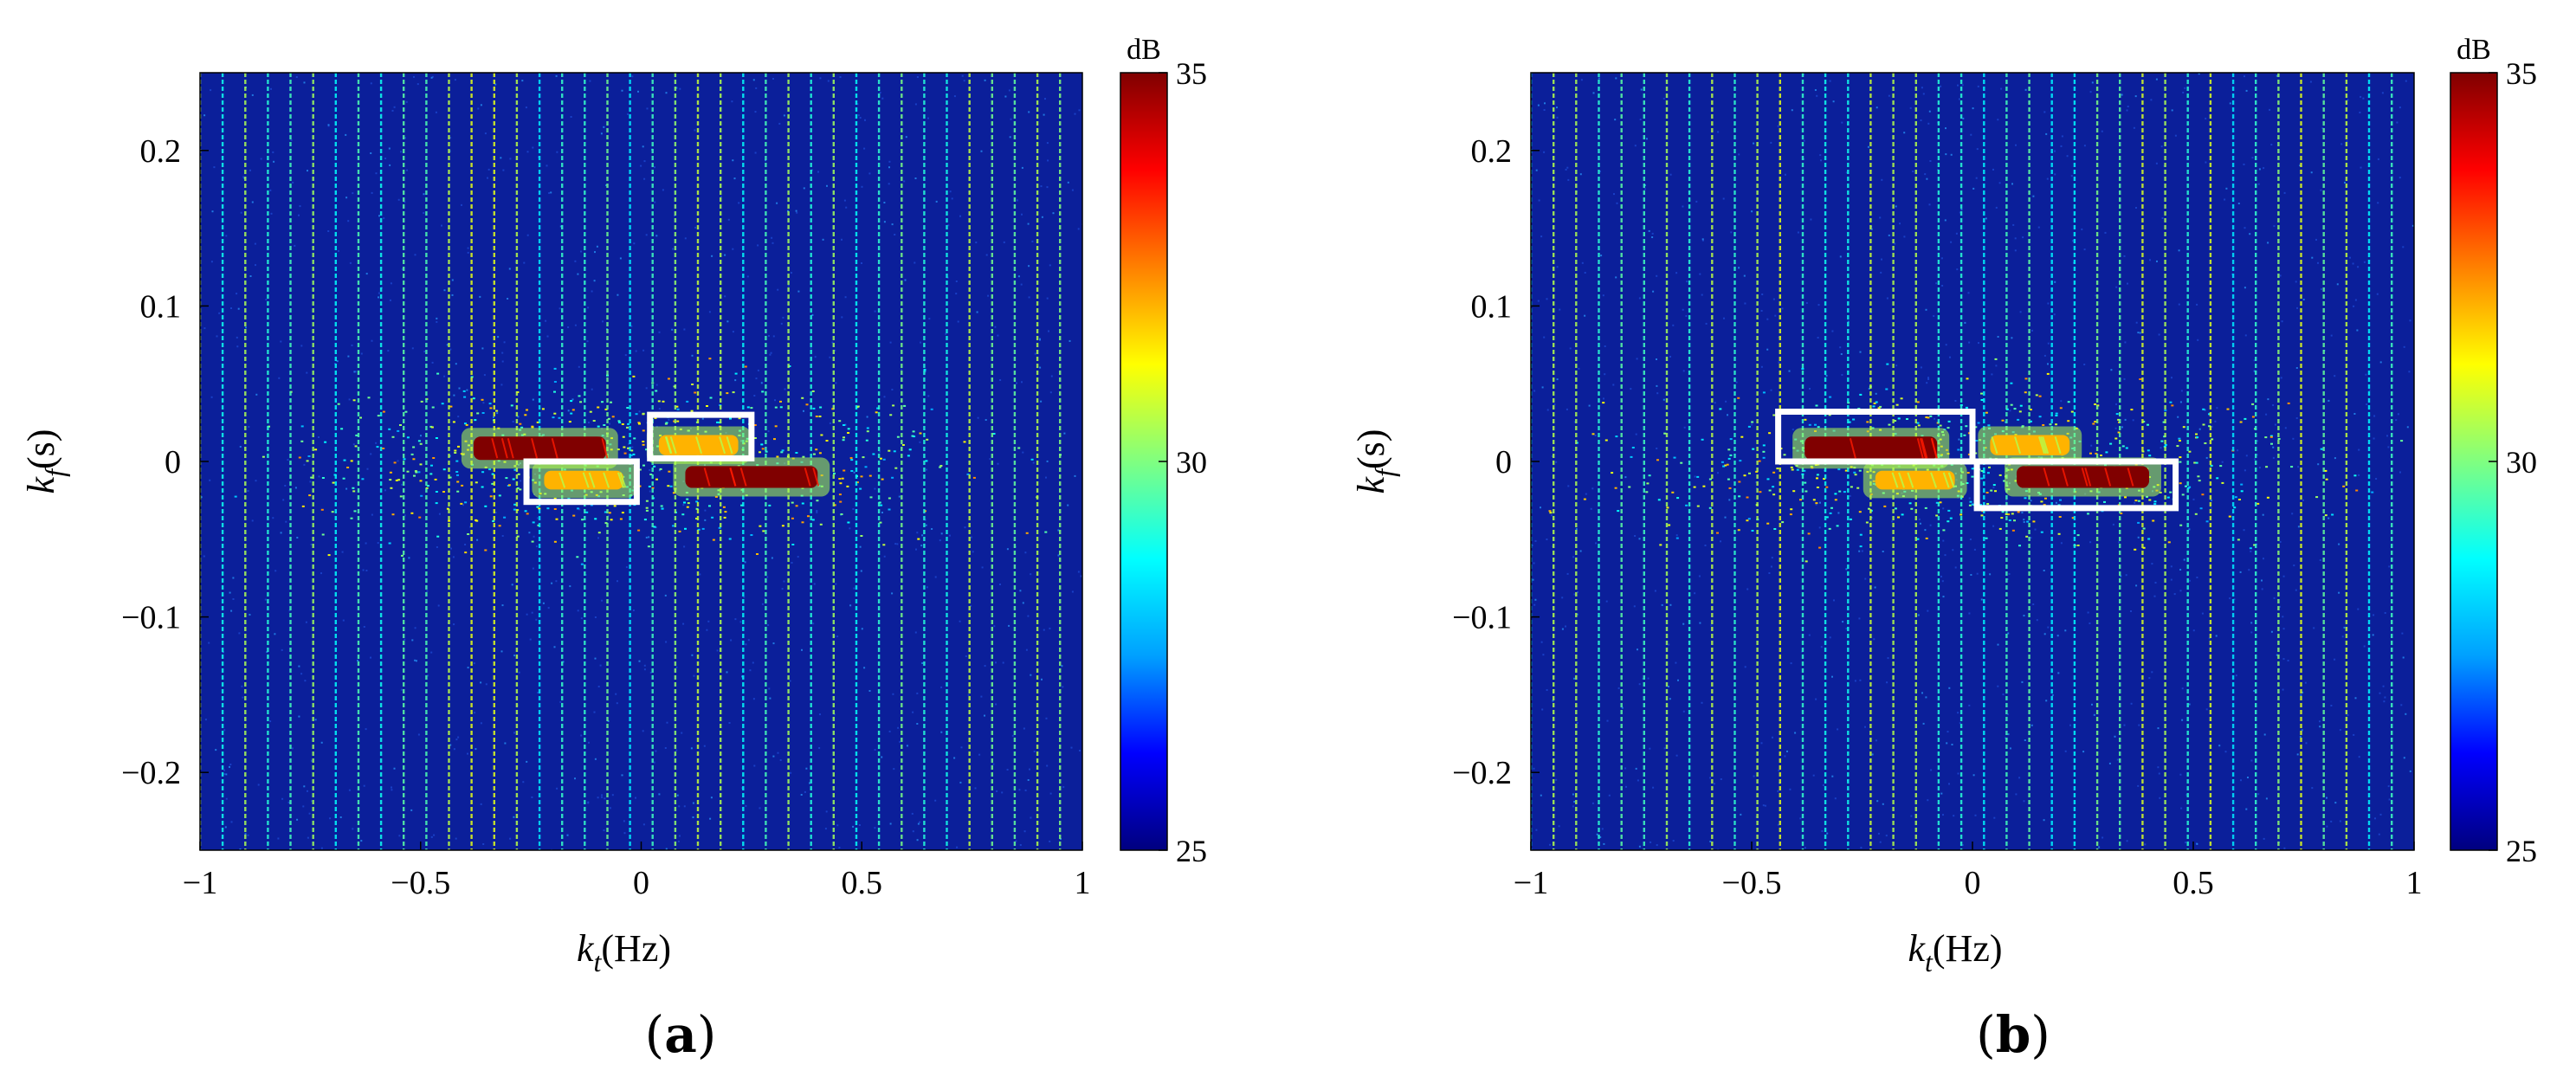  What do you see at coordinates (681, 1034) in the screenshot?
I see `panel-label: (a)` at bounding box center [681, 1034].